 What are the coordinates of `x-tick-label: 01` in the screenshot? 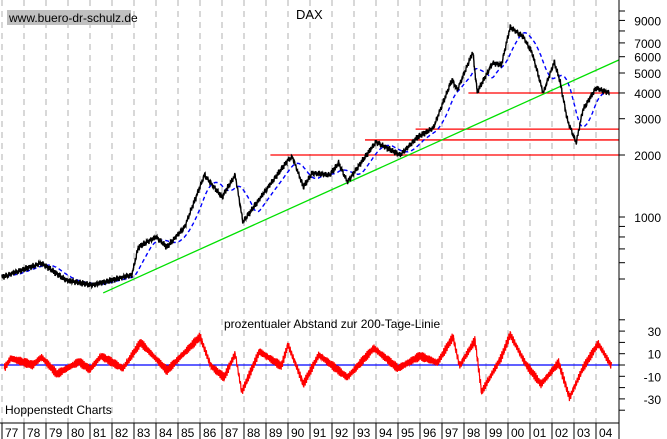 It's located at (540, 432).